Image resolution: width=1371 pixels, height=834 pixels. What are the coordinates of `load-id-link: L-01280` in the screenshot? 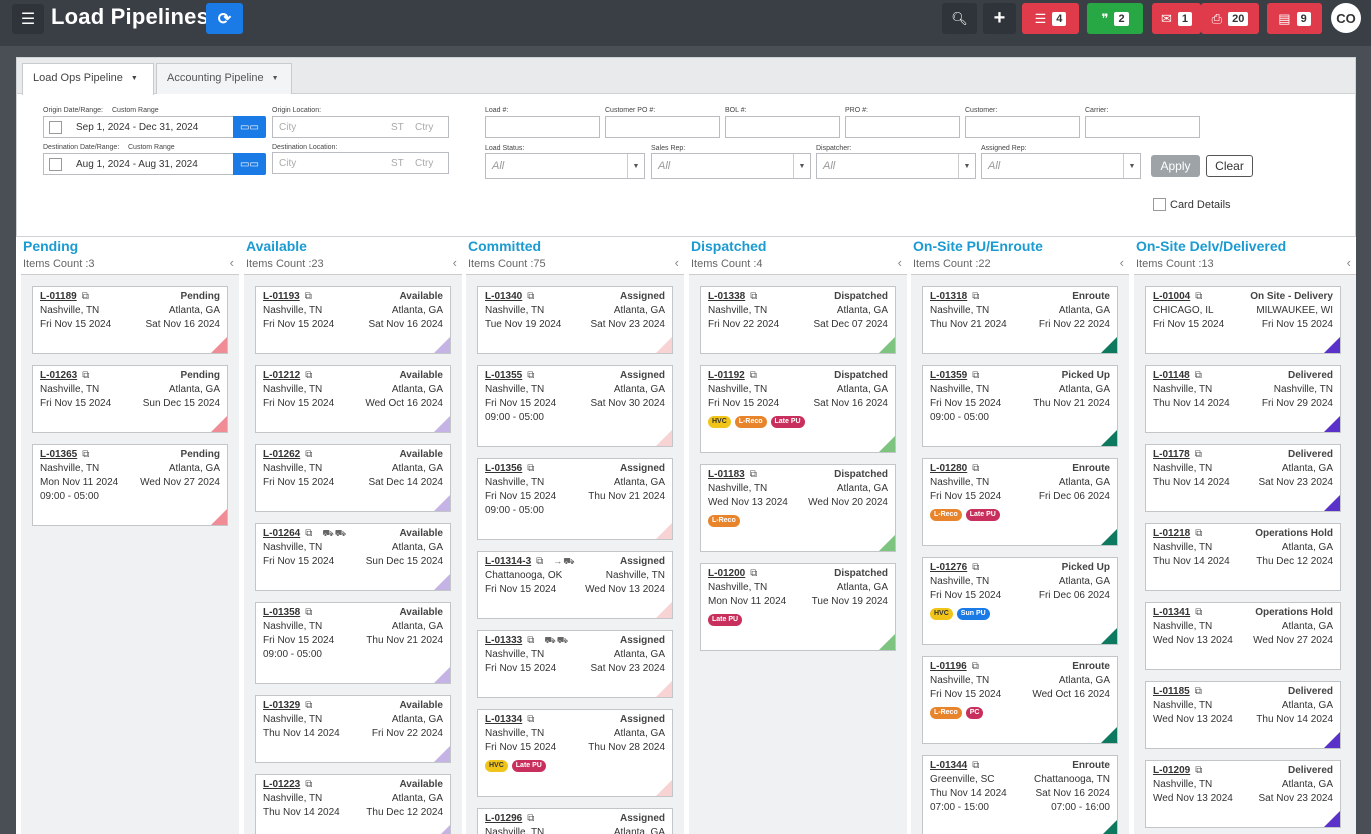 It's located at (949, 468).